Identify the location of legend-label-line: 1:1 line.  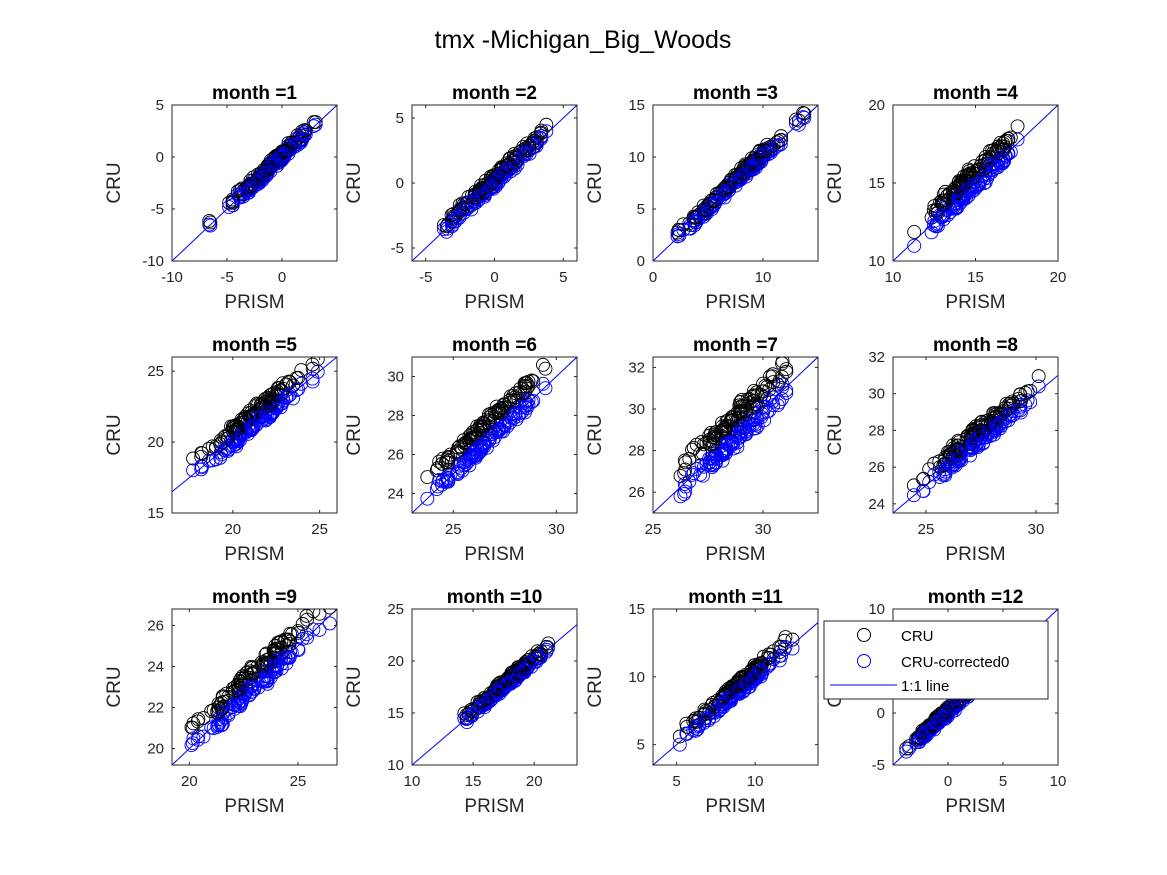
(925, 686).